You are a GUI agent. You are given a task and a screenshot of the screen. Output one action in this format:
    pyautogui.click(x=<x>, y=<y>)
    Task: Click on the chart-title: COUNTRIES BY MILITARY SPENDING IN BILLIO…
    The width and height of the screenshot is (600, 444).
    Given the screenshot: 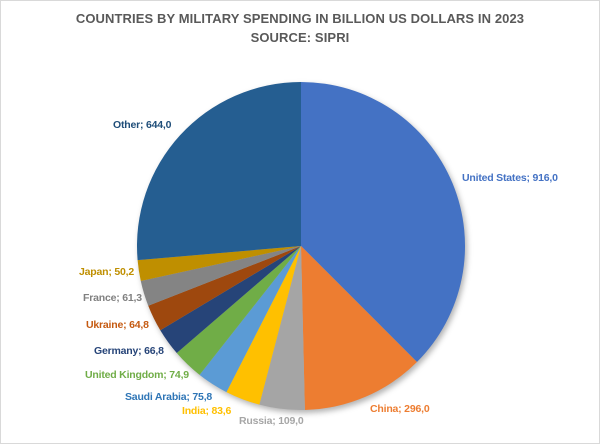 What is the action you would take?
    pyautogui.click(x=300, y=28)
    